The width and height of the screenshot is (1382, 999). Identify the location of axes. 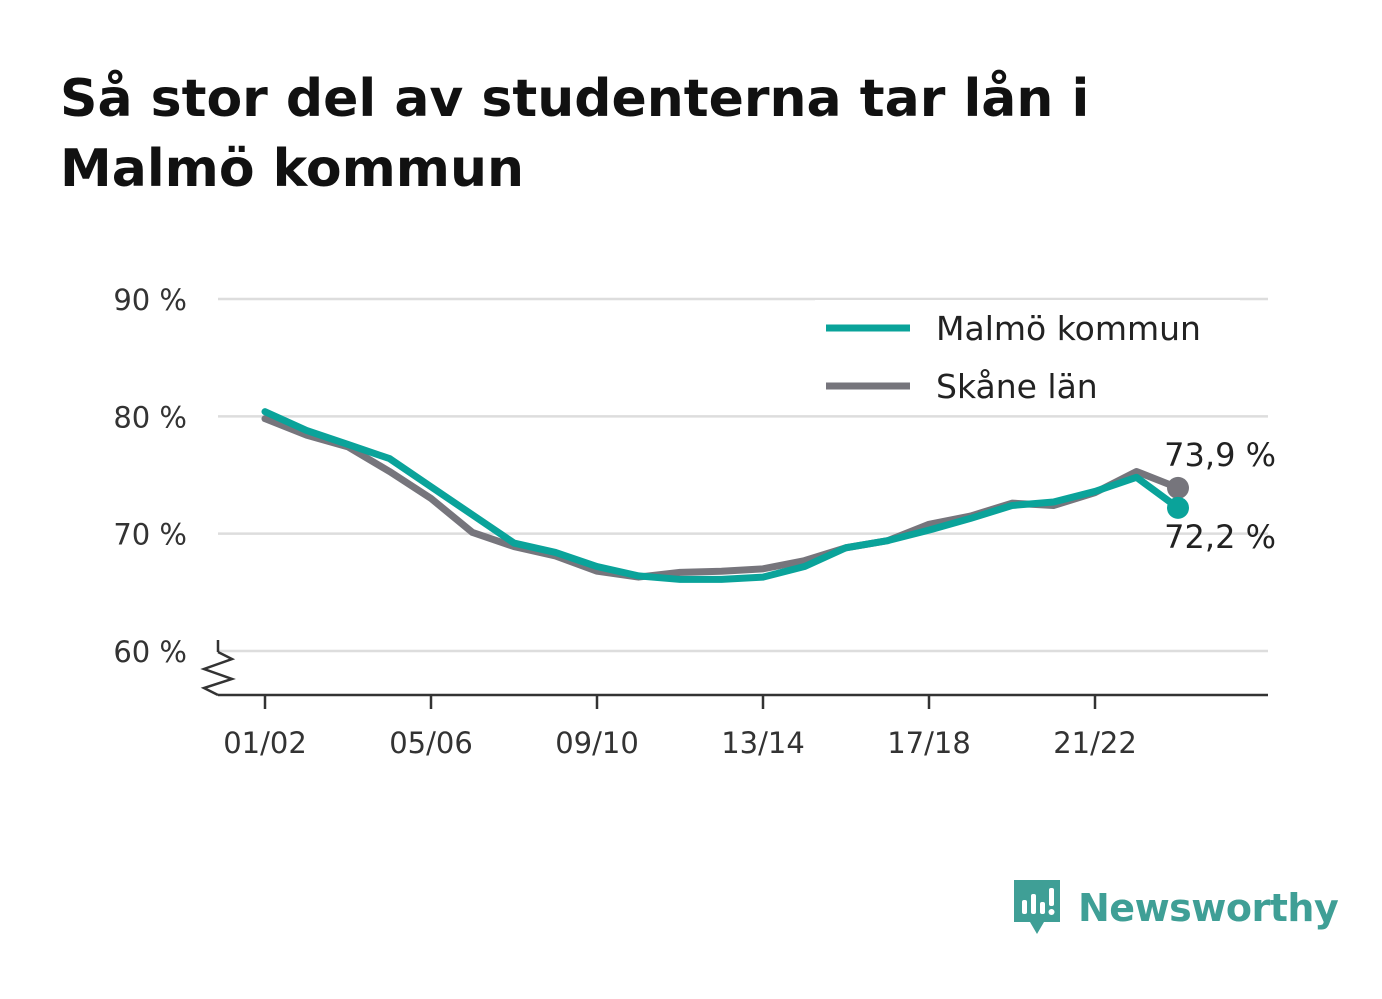
(734, 668).